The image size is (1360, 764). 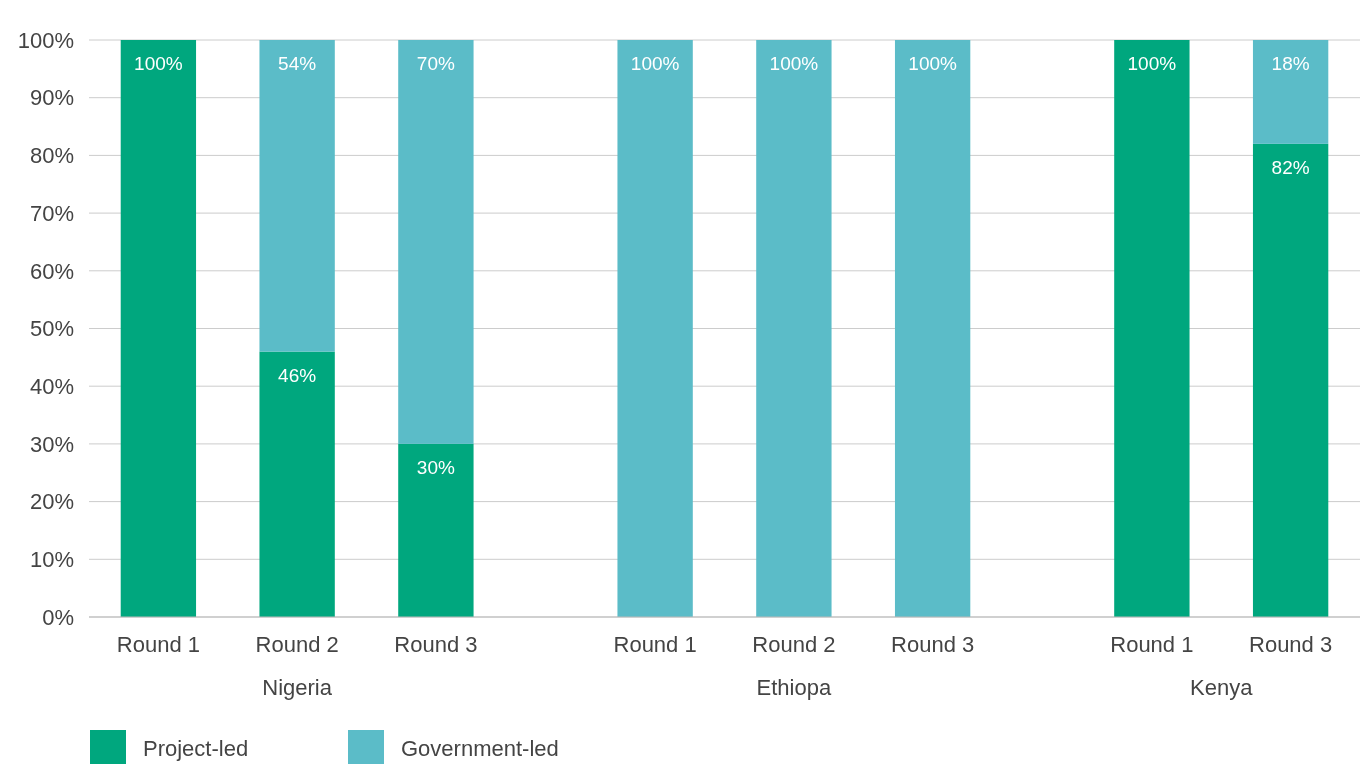 What do you see at coordinates (1290, 63) in the screenshot?
I see `data-label: 18%` at bounding box center [1290, 63].